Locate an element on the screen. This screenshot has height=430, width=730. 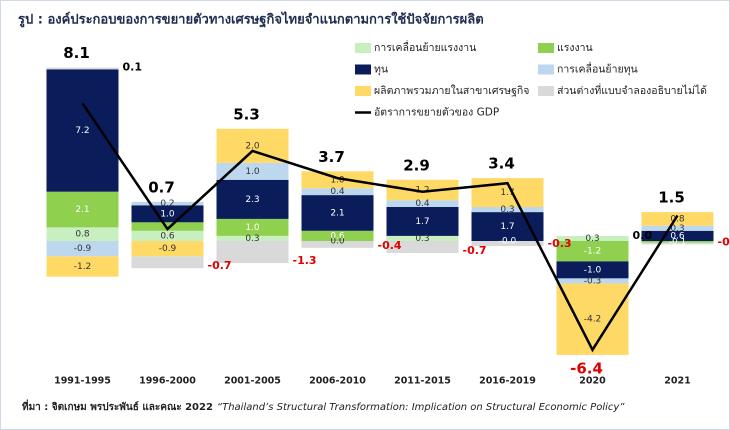
data-label: -1.0 is located at coordinates (593, 270).